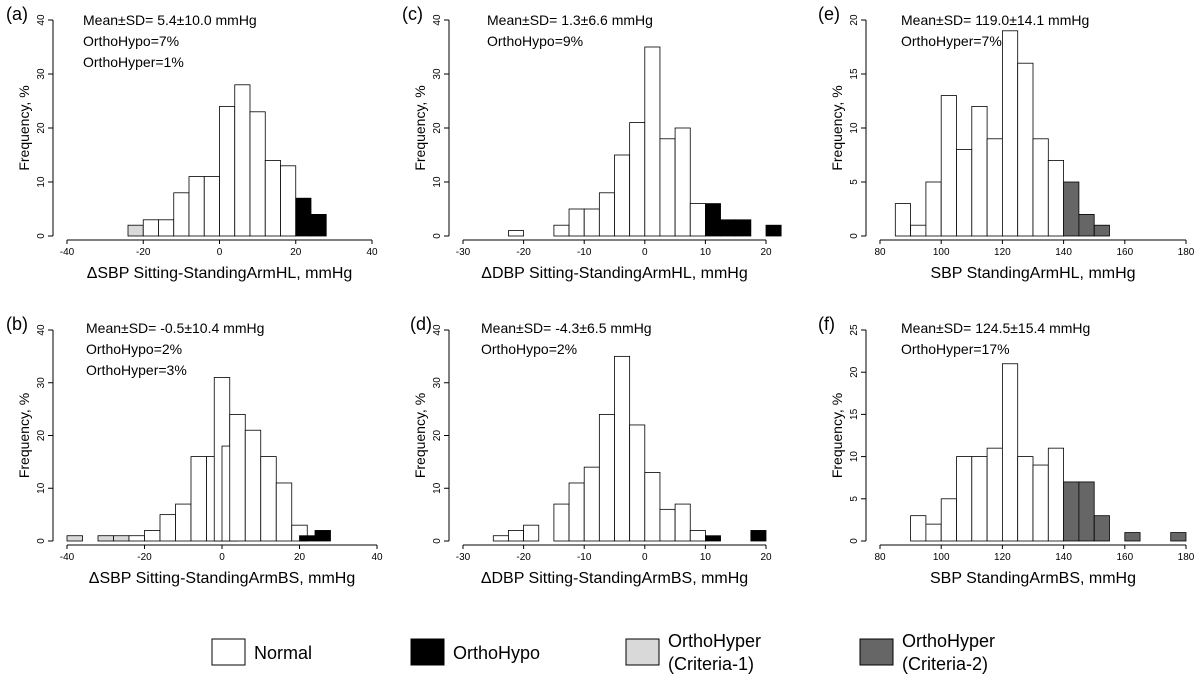 This screenshot has height=677, width=1200. Describe the element at coordinates (17, 324) in the screenshot. I see `panel-label: (b)` at that location.